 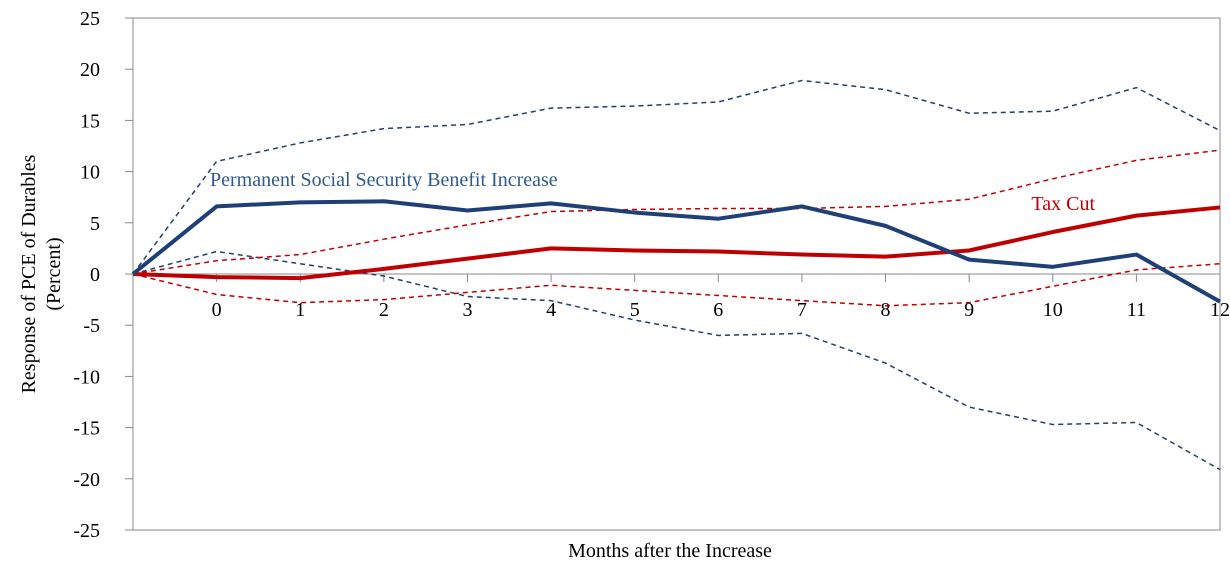 What do you see at coordinates (217, 310) in the screenshot?
I see `x-tick-label: 0` at bounding box center [217, 310].